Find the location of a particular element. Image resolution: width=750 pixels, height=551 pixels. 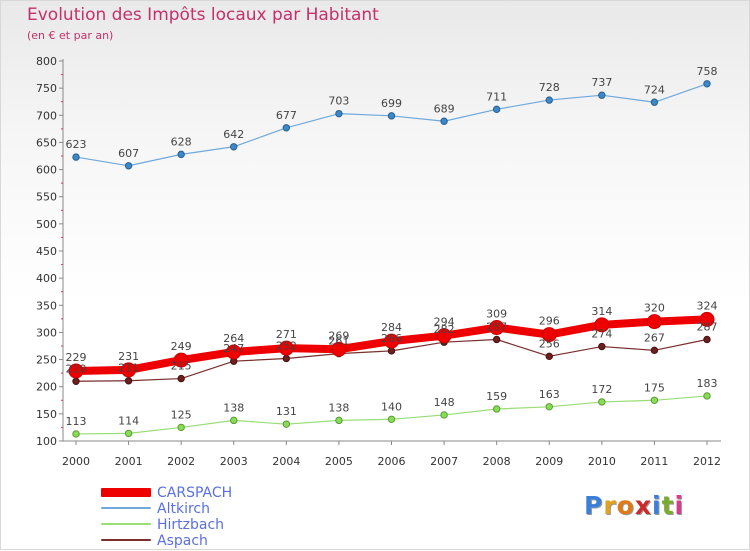

data-label-carspach: 296 is located at coordinates (549, 321).